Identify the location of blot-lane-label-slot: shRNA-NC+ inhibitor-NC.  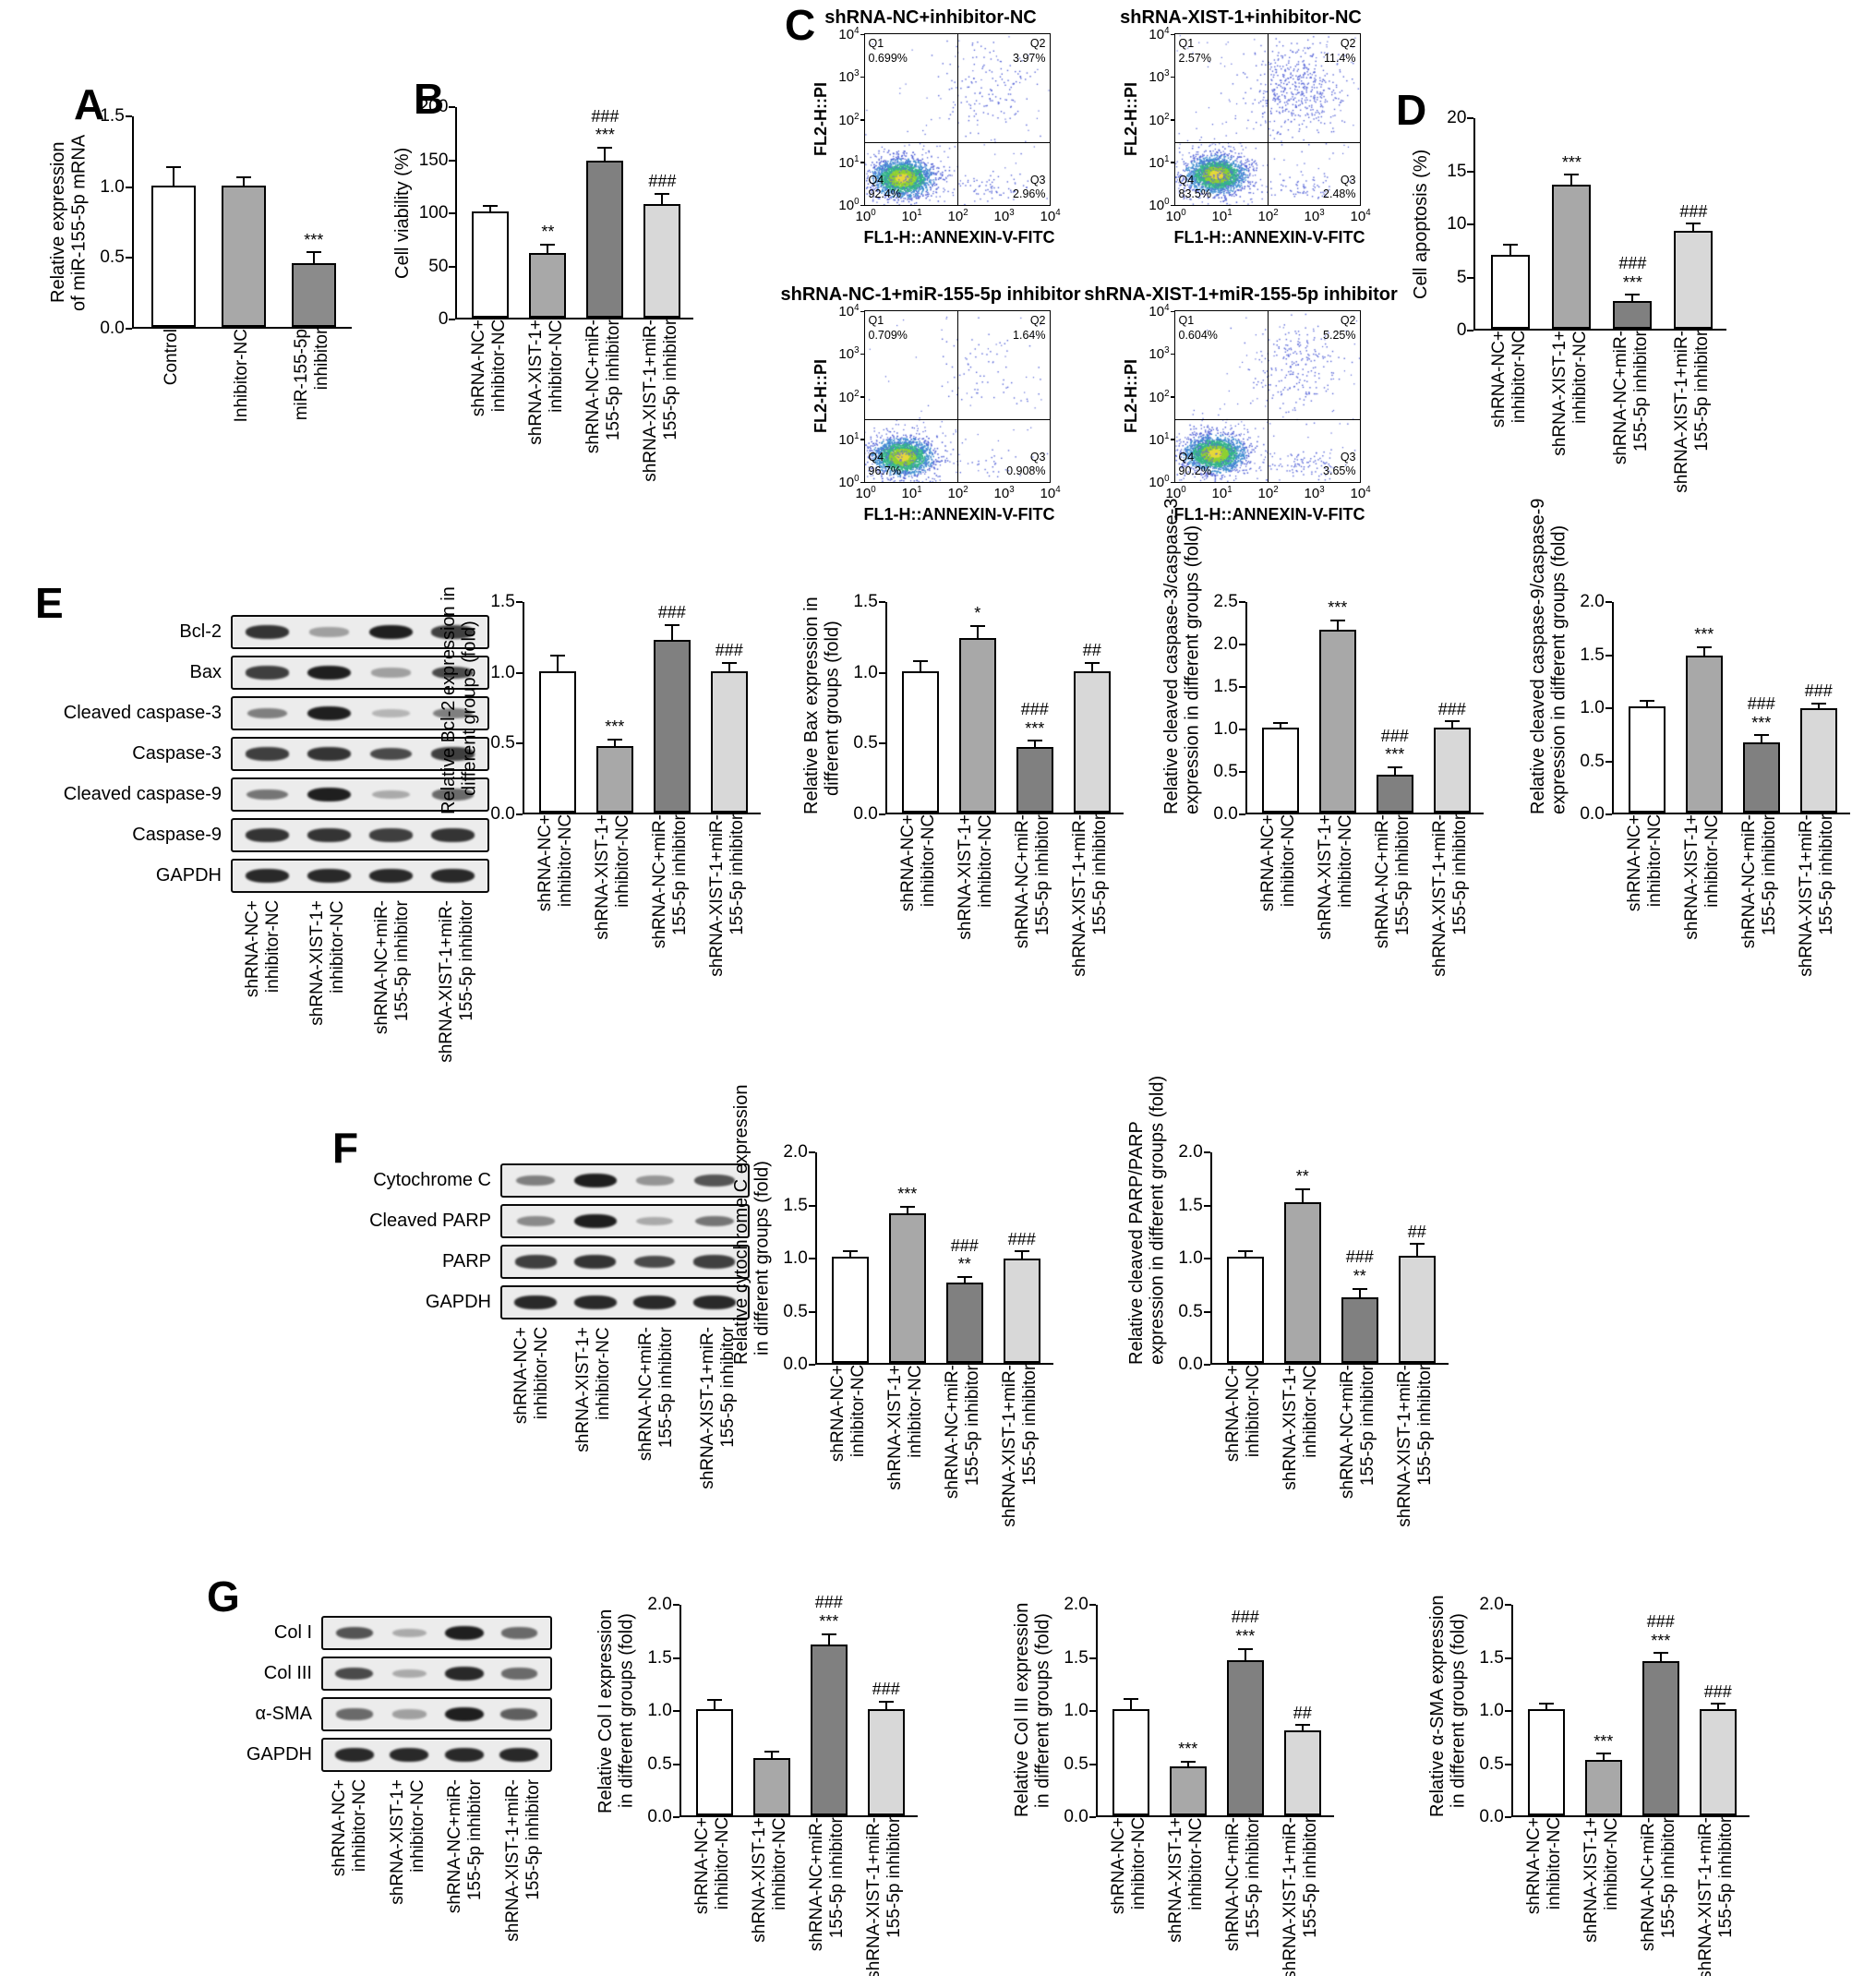
(531, 1408).